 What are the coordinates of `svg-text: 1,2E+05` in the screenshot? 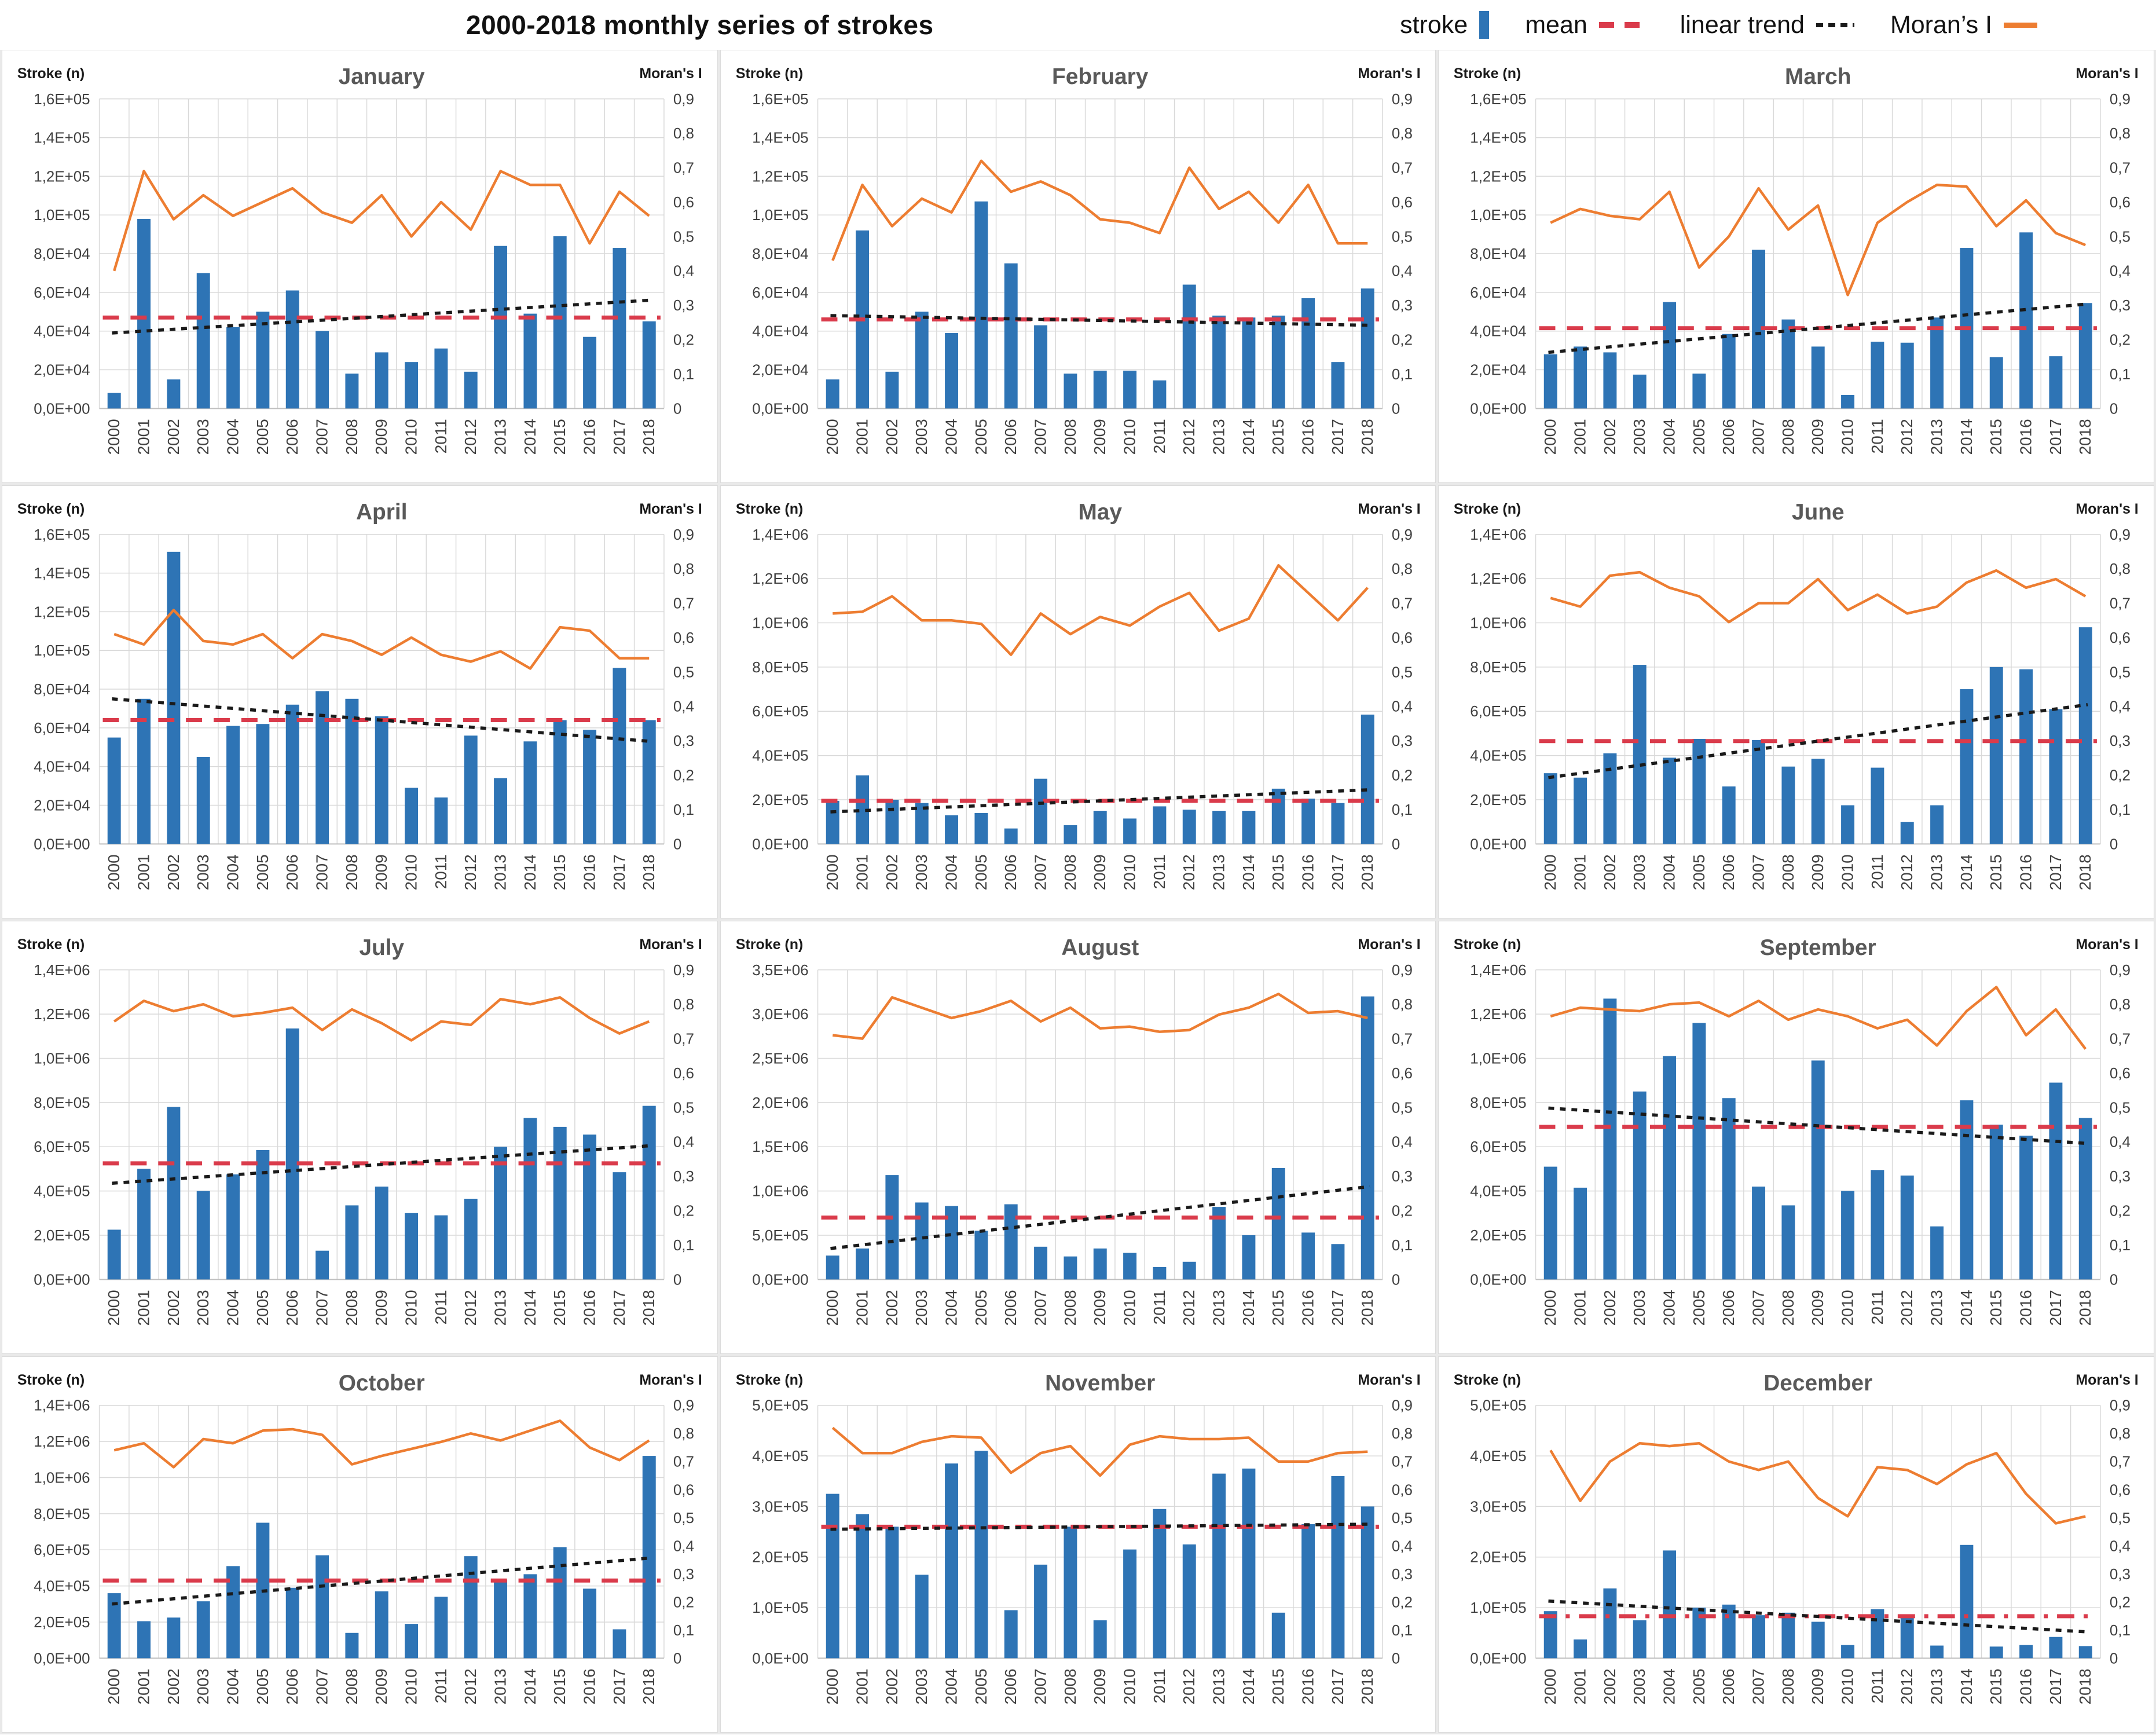 It's located at (62, 612).